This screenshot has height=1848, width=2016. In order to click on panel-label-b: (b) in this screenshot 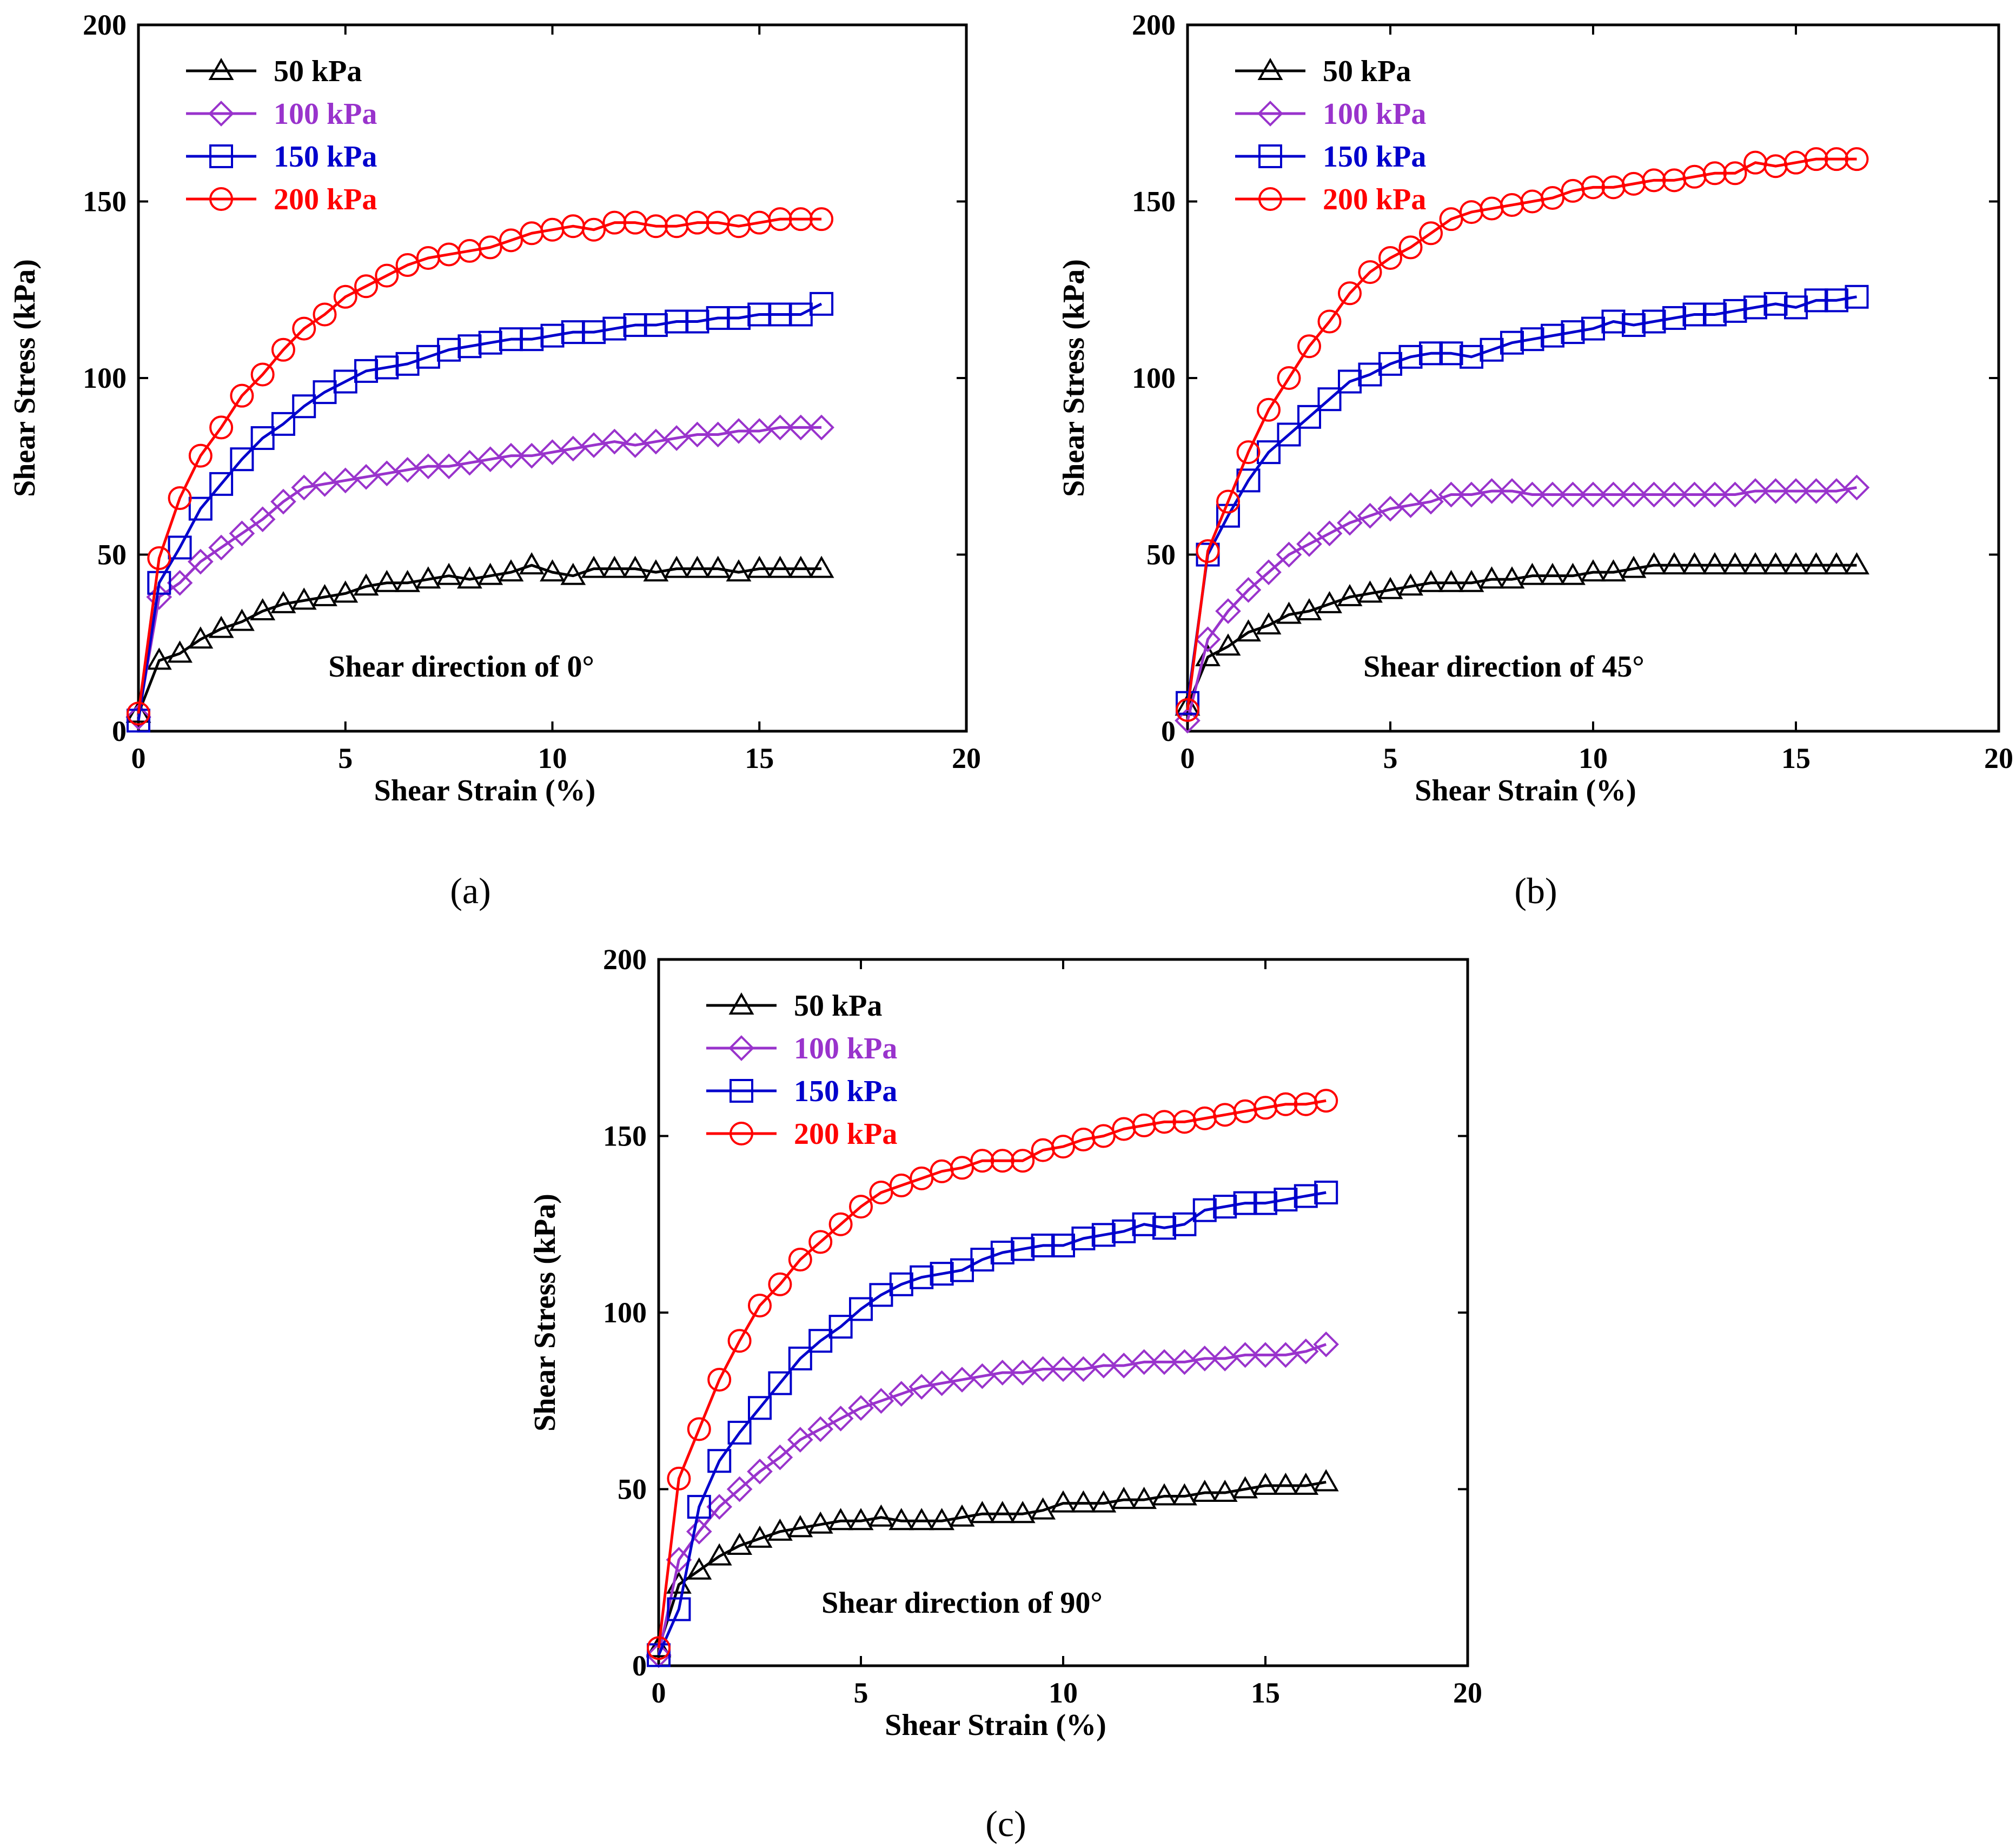, I will do `click(1536, 890)`.